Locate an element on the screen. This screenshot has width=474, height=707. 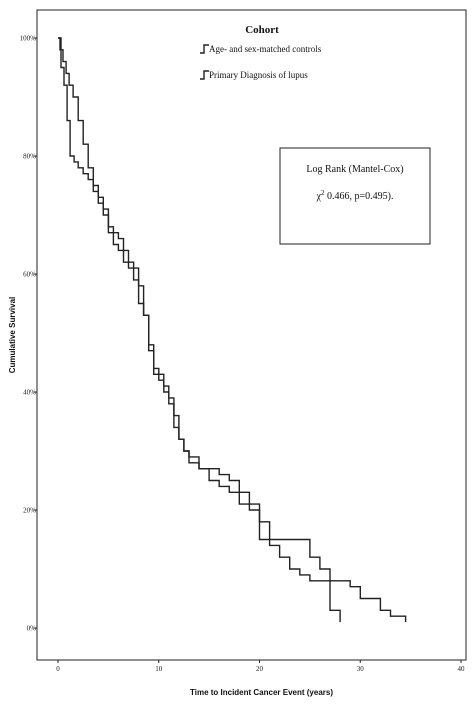
y-axis-title: Cumulative Survival is located at coordinates (12, 335).